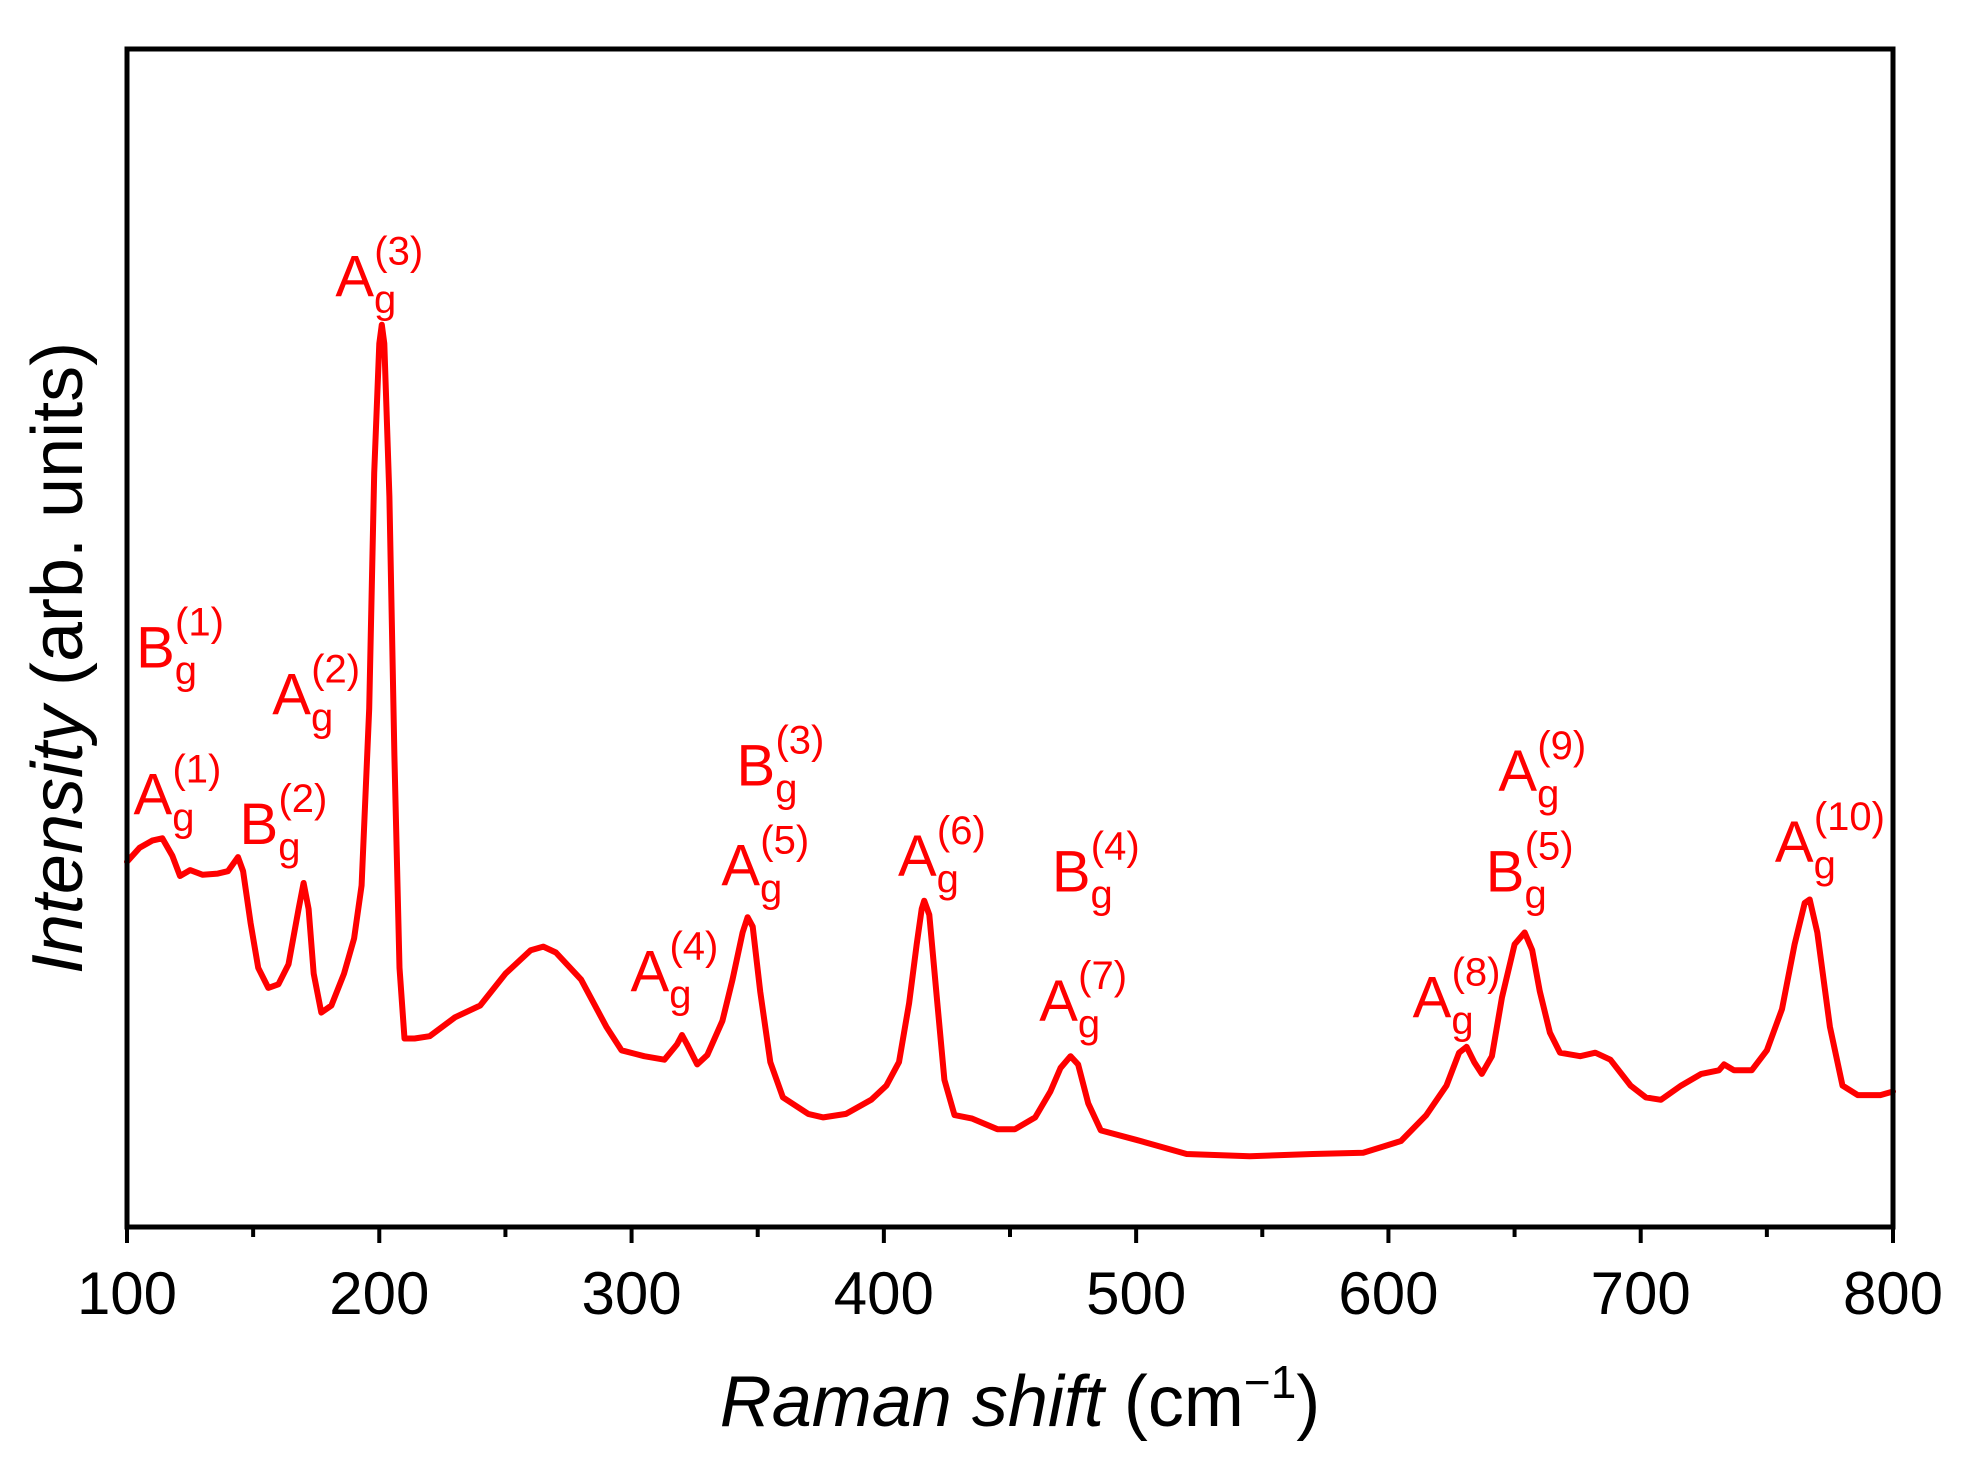  What do you see at coordinates (1010, 1293) in the screenshot?
I see `x-tick-labels: 100 200 300 400 500 600 700 800` at bounding box center [1010, 1293].